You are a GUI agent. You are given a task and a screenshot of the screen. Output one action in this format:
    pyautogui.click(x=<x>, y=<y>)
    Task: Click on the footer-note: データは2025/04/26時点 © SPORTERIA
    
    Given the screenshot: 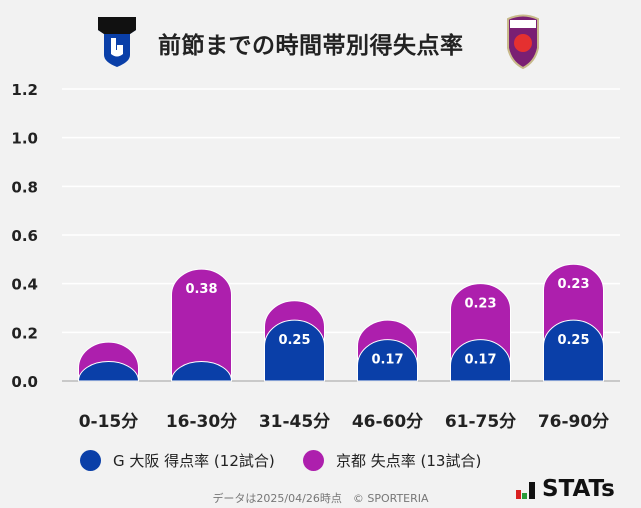 What is the action you would take?
    pyautogui.click(x=320, y=498)
    